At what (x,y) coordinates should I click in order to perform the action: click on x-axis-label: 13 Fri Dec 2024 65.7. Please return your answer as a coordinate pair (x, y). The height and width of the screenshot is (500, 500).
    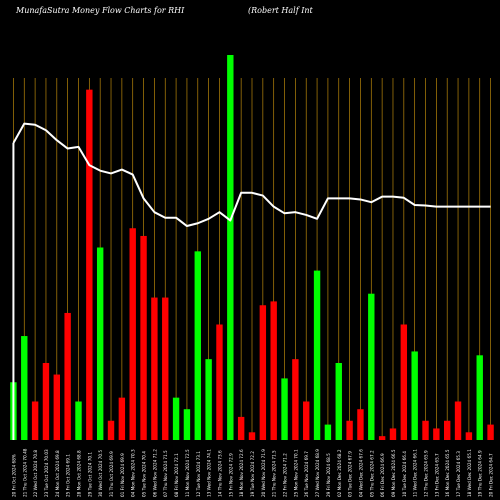
    Looking at the image, I should click on (436, 475).